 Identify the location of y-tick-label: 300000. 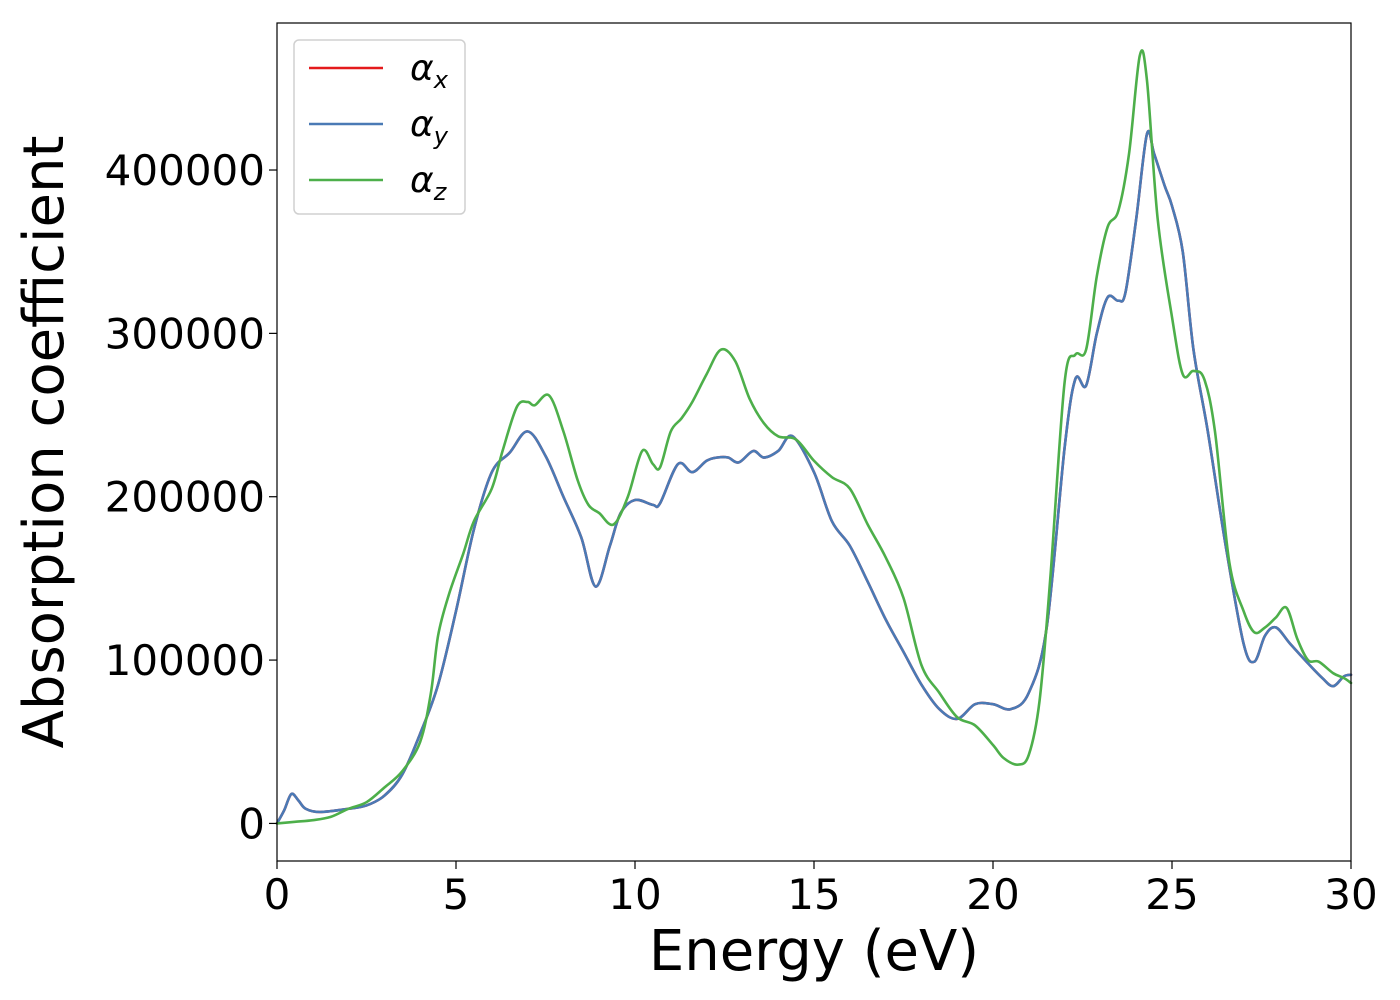
(185, 333).